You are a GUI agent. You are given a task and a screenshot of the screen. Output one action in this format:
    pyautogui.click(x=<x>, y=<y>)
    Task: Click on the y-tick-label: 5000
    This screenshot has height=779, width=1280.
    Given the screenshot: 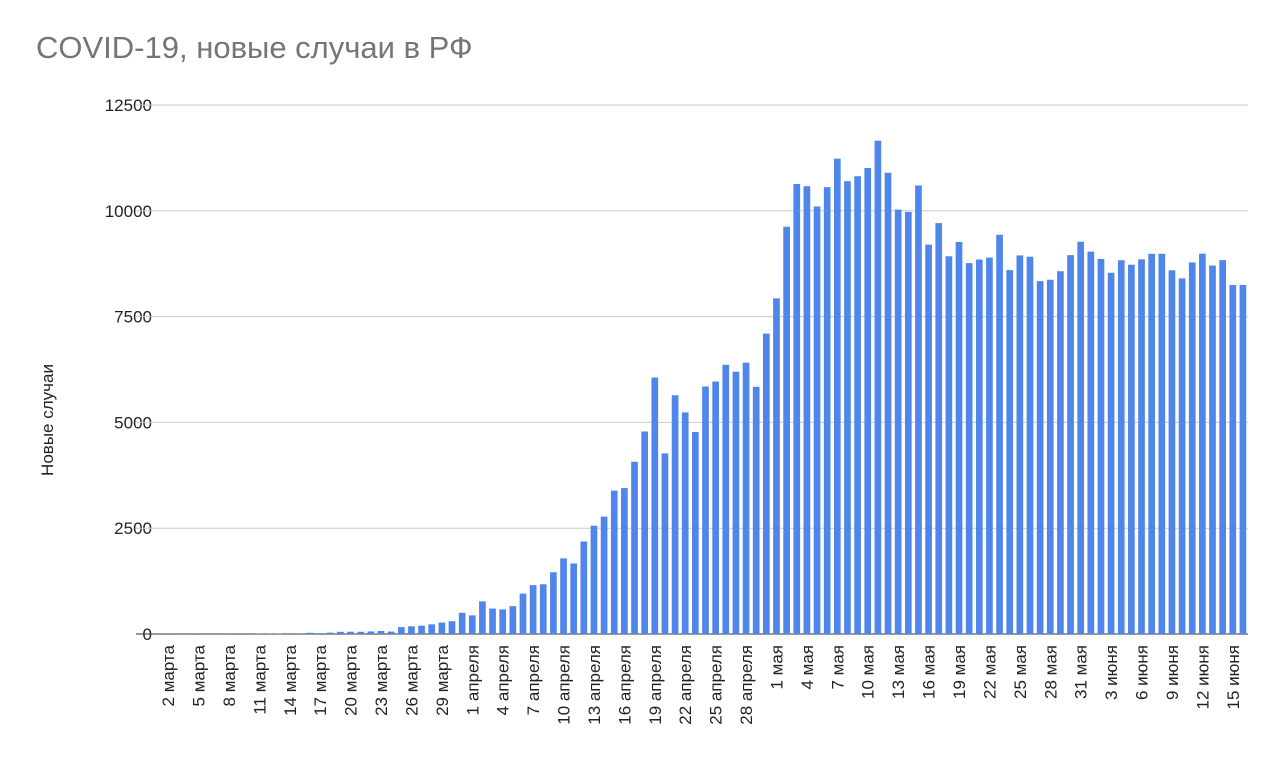 What is the action you would take?
    pyautogui.click(x=133, y=422)
    